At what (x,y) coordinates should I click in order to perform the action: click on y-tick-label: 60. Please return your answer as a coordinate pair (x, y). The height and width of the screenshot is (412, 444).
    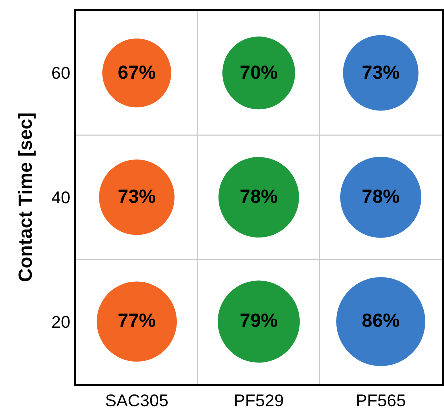
    Looking at the image, I should click on (61, 74).